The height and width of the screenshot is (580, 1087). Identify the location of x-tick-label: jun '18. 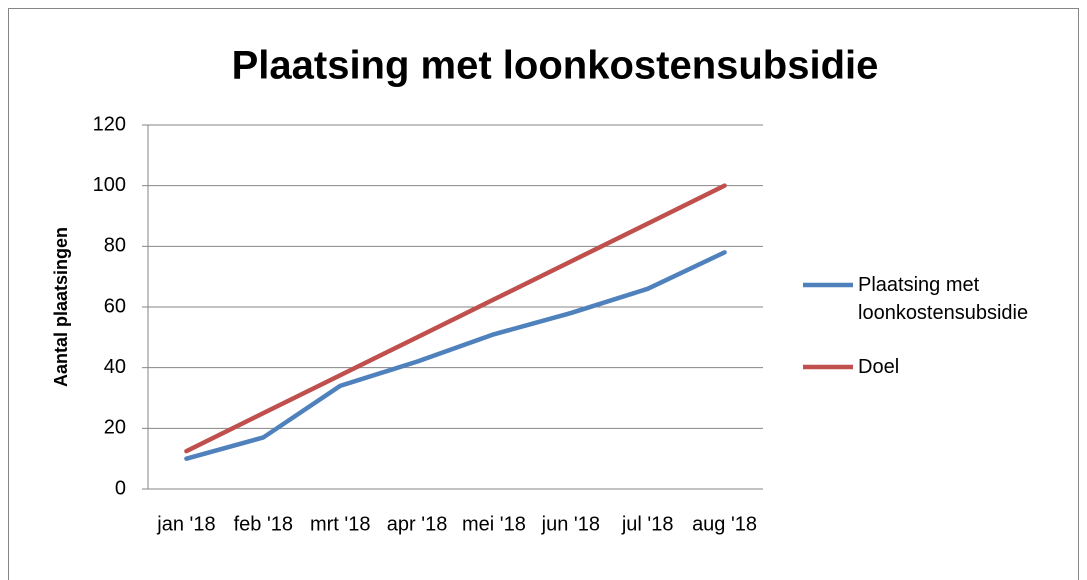
(570, 524).